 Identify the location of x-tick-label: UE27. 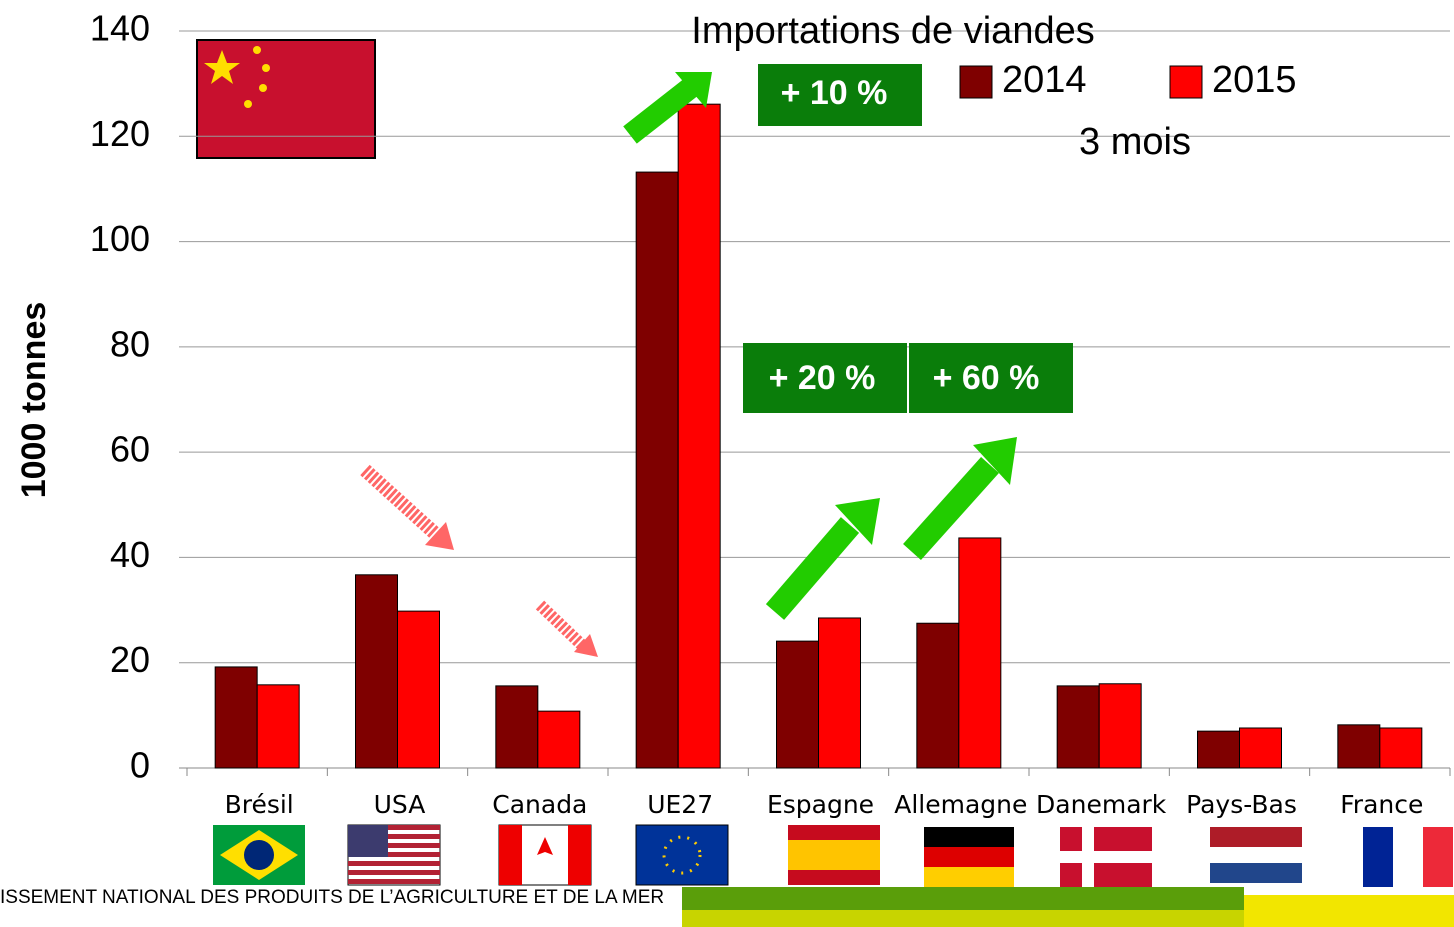
(680, 804).